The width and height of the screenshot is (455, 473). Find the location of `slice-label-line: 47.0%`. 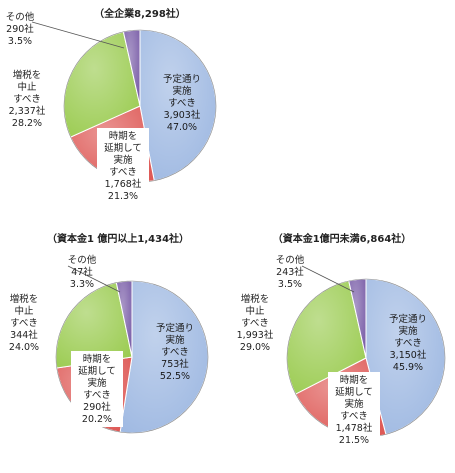

slice-label-line: 47.0% is located at coordinates (182, 127).